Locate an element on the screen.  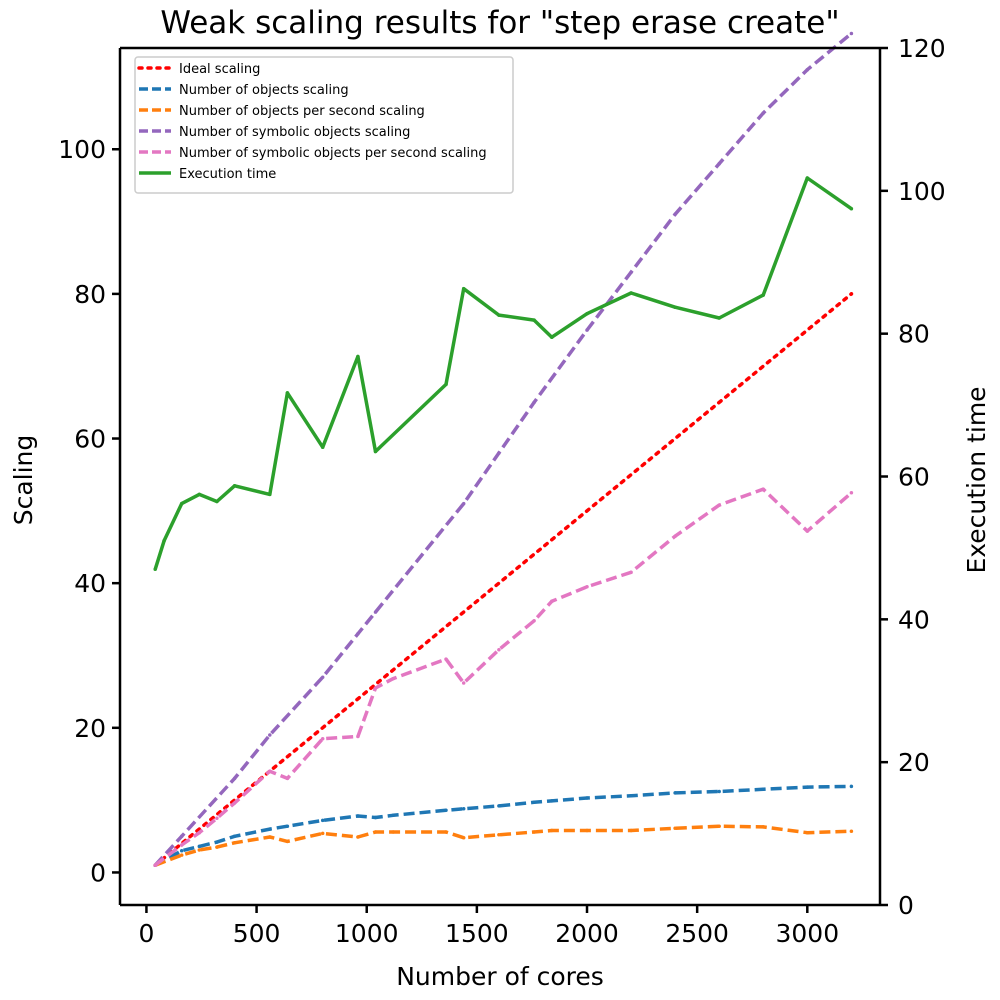
x-tick-label: 2000 is located at coordinates (587, 933).